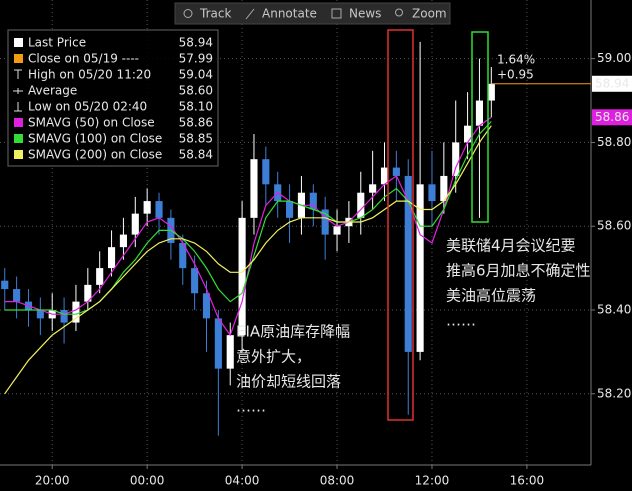 This screenshot has height=491, width=632. I want to click on toolbar-bg, so click(312, 13).